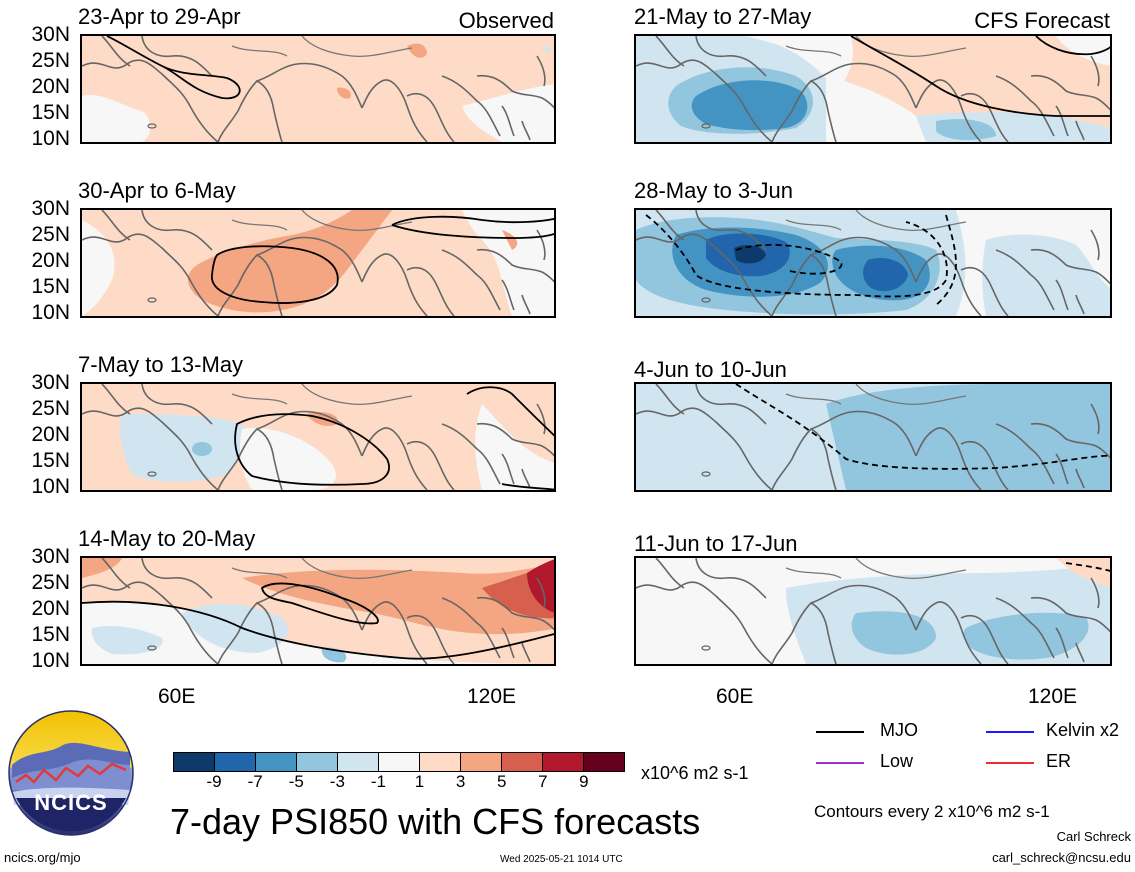 The height and width of the screenshot is (872, 1135). What do you see at coordinates (71, 802) in the screenshot?
I see `logo-text: NCICS` at bounding box center [71, 802].